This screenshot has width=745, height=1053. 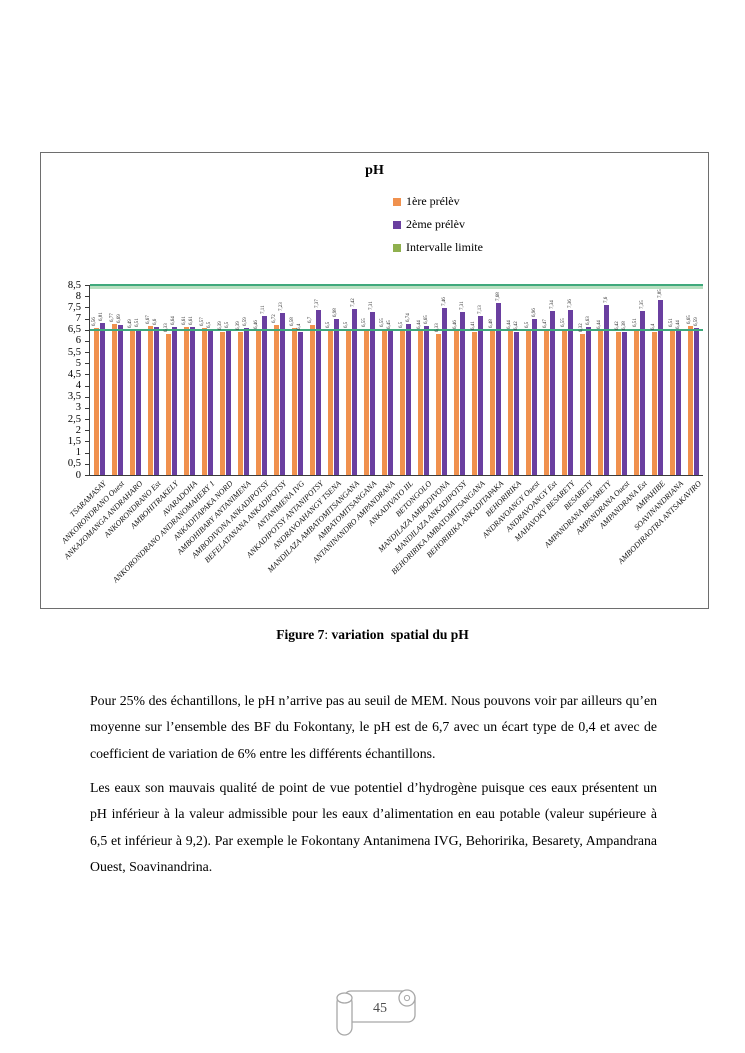 What do you see at coordinates (397, 247) in the screenshot?
I see `legend-swatch-green` at bounding box center [397, 247].